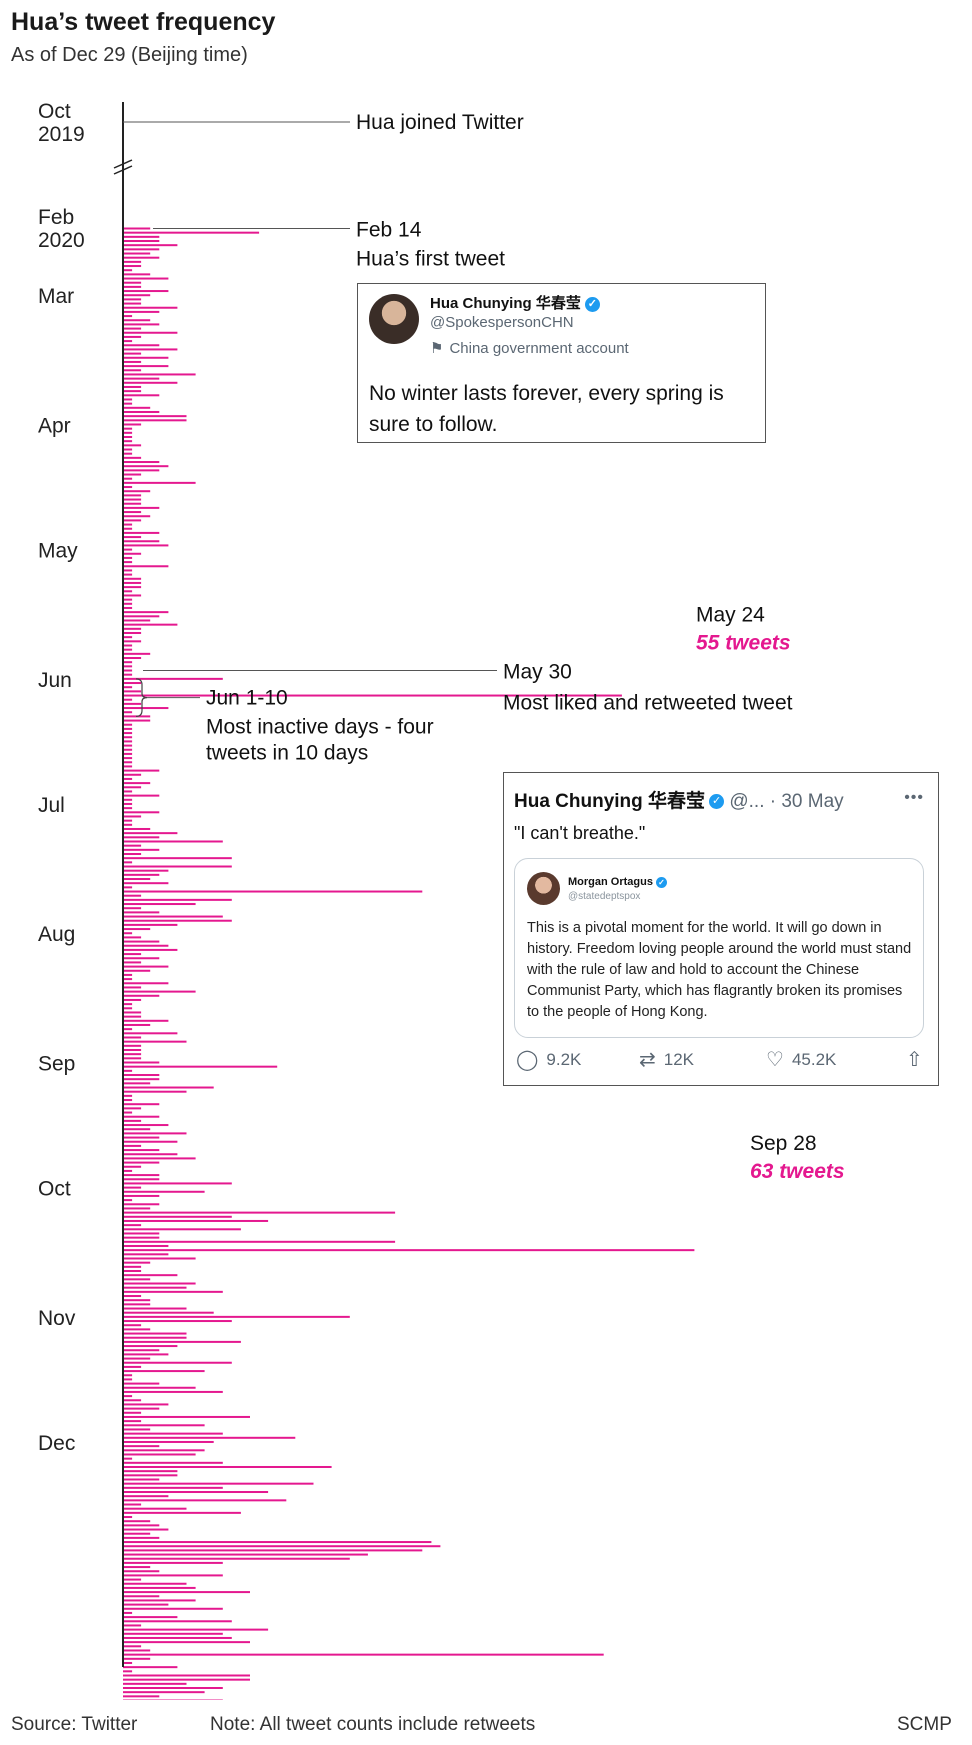 The image size is (972, 1745). I want to click on footnote: Note: All tweet counts include retweets, so click(373, 1724).